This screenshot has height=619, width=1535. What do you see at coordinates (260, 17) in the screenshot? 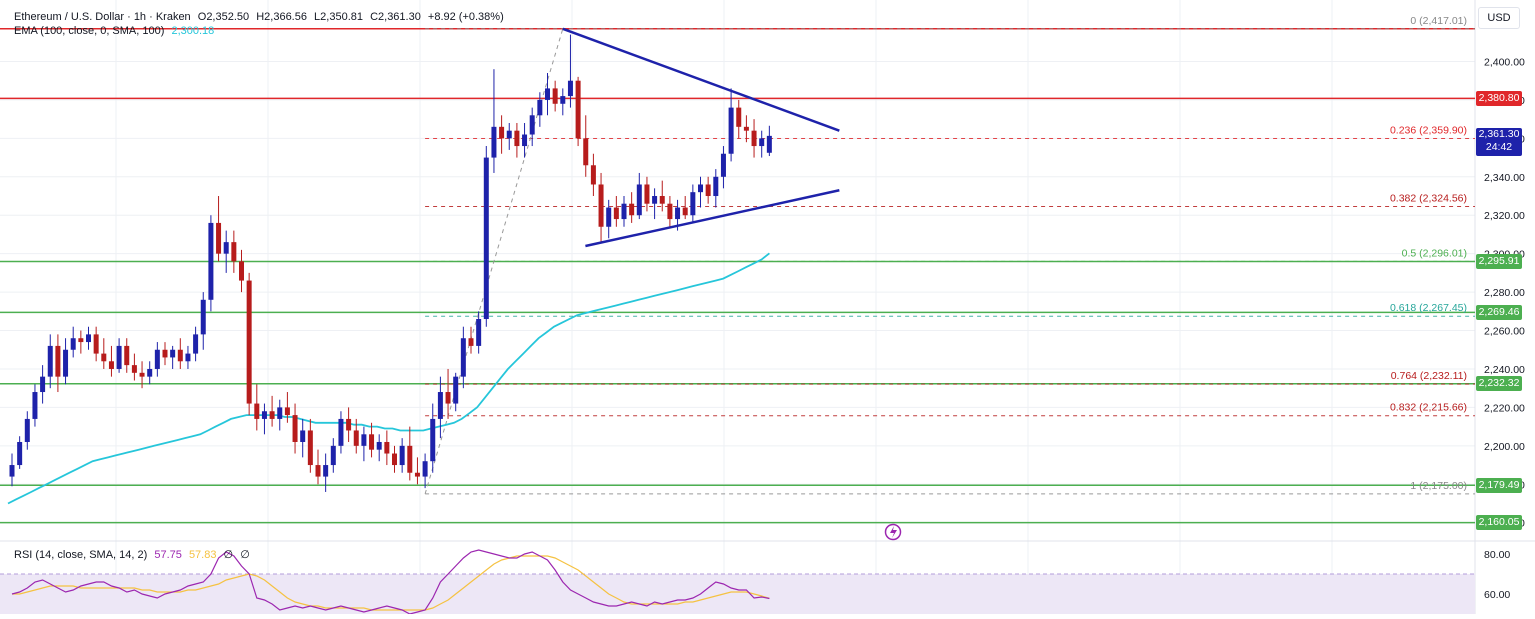
I see `high-label: H` at bounding box center [260, 17].